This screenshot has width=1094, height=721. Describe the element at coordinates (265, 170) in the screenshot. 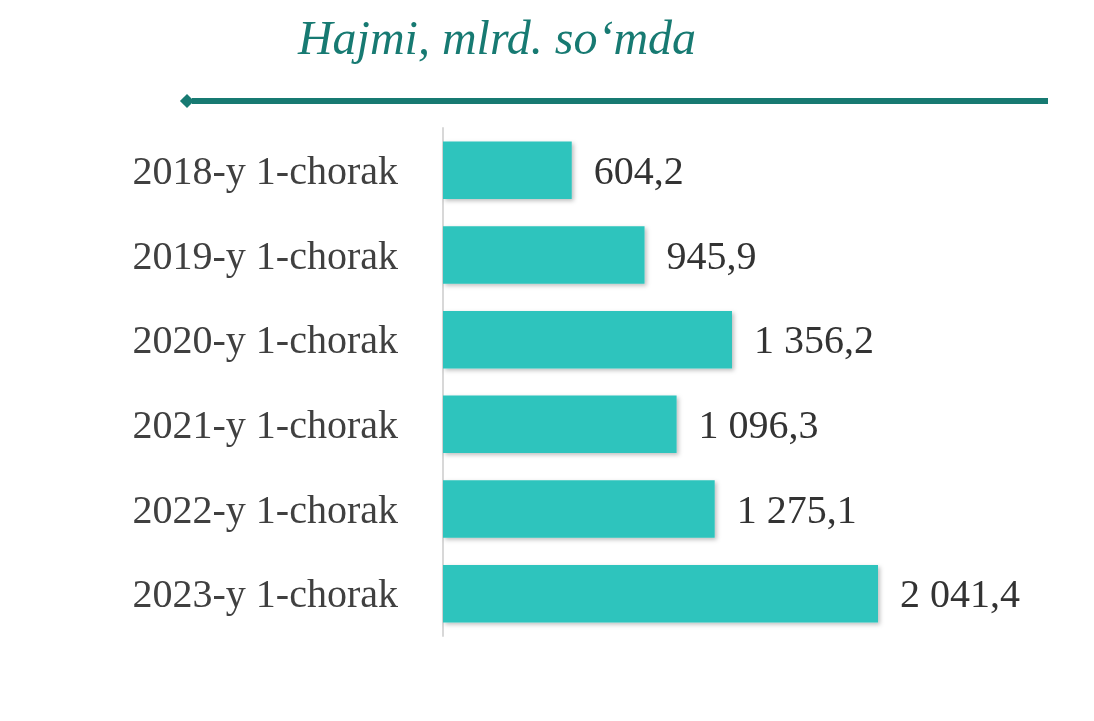

I see `y-tick-label: 2018-y 1-chorak` at that location.